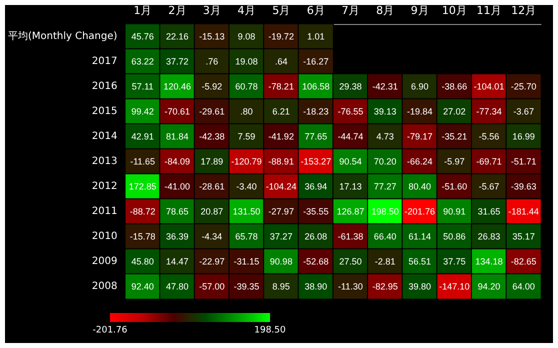  What do you see at coordinates (142, 261) in the screenshot?
I see `data-label: 45.80` at bounding box center [142, 261].